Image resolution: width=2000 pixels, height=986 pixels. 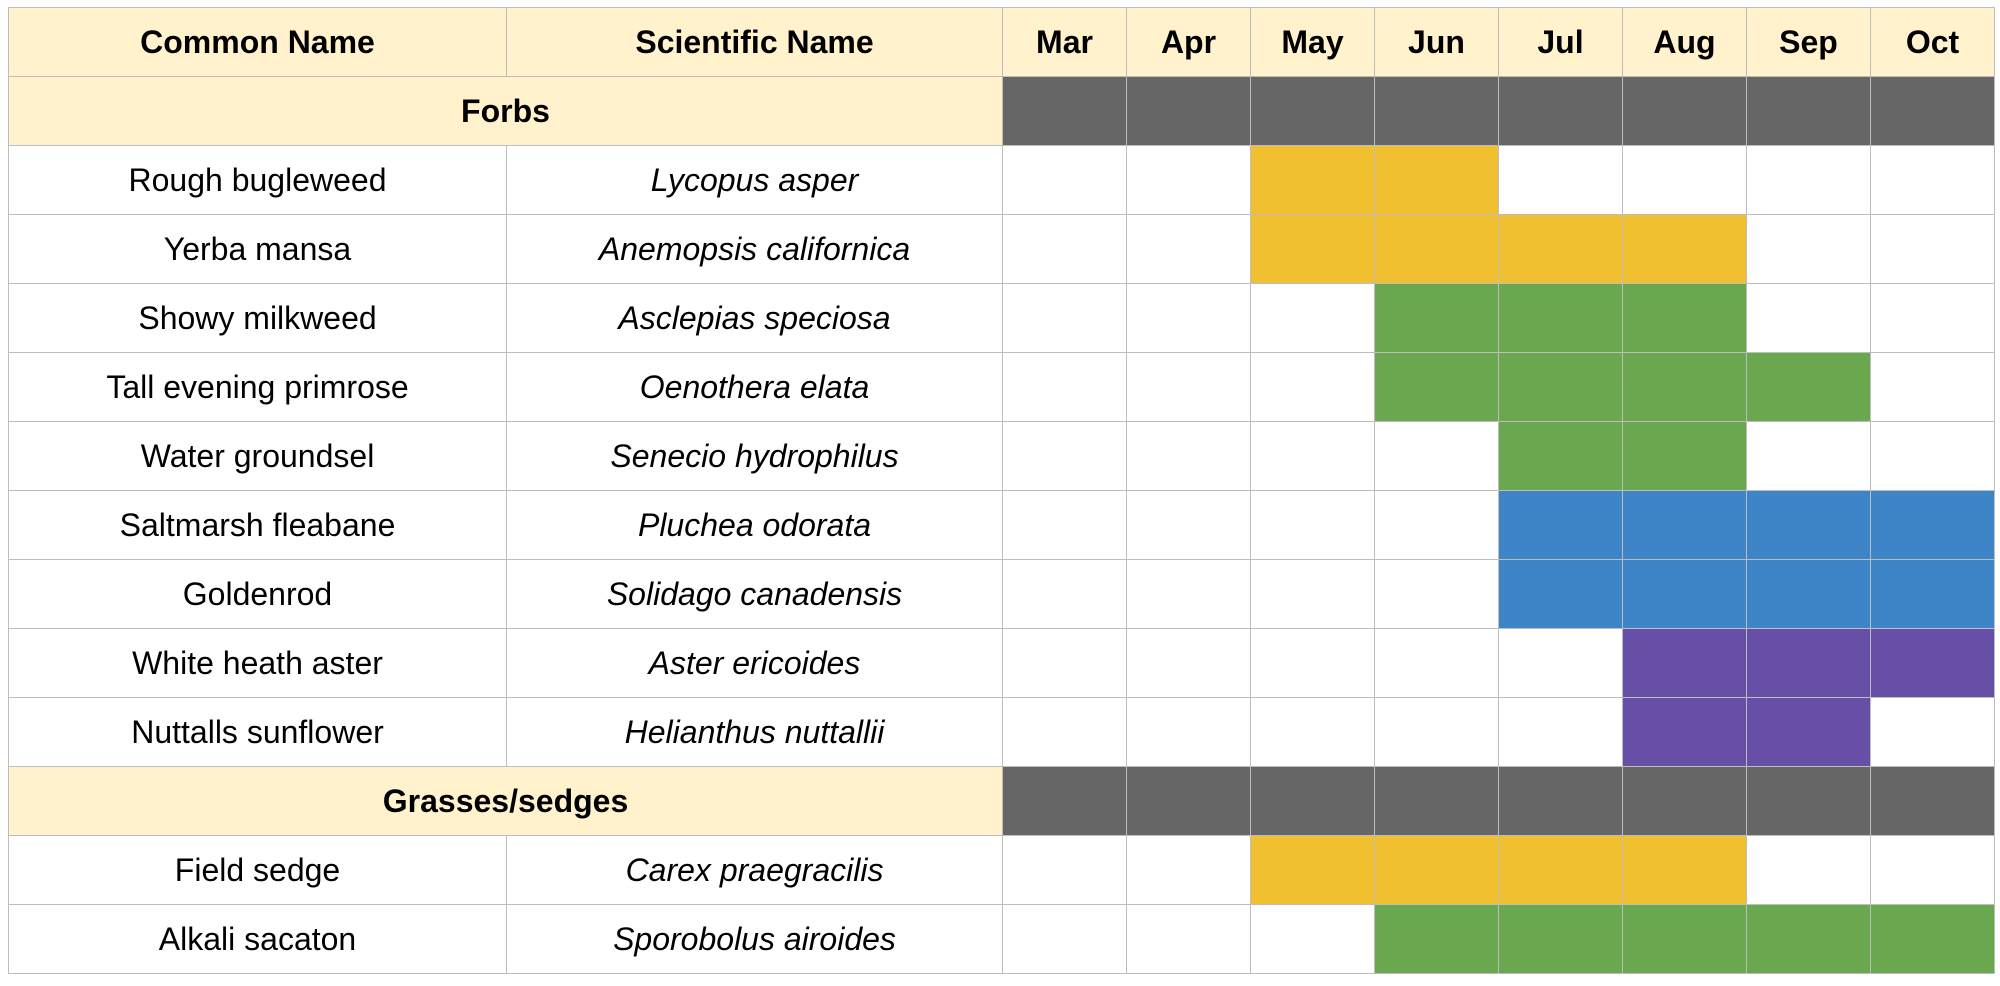 I want to click on month-header-jul: Jul, so click(x=1560, y=42).